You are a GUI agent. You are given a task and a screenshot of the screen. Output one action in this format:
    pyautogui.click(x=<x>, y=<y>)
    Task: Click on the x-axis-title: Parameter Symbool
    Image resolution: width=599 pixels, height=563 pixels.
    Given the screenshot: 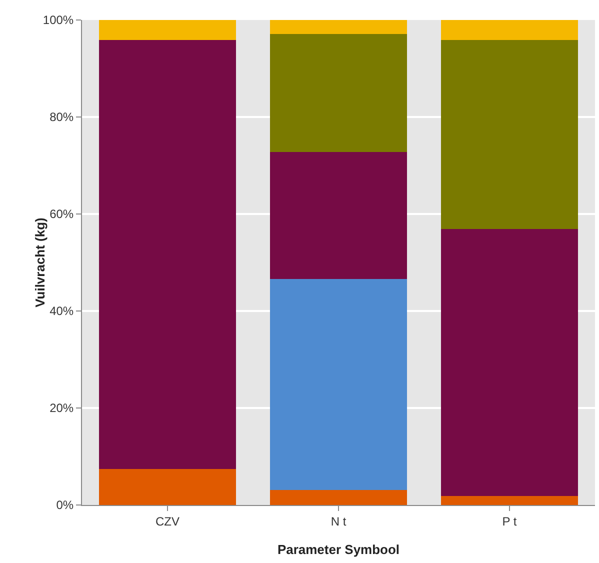 What is the action you would take?
    pyautogui.click(x=338, y=549)
    